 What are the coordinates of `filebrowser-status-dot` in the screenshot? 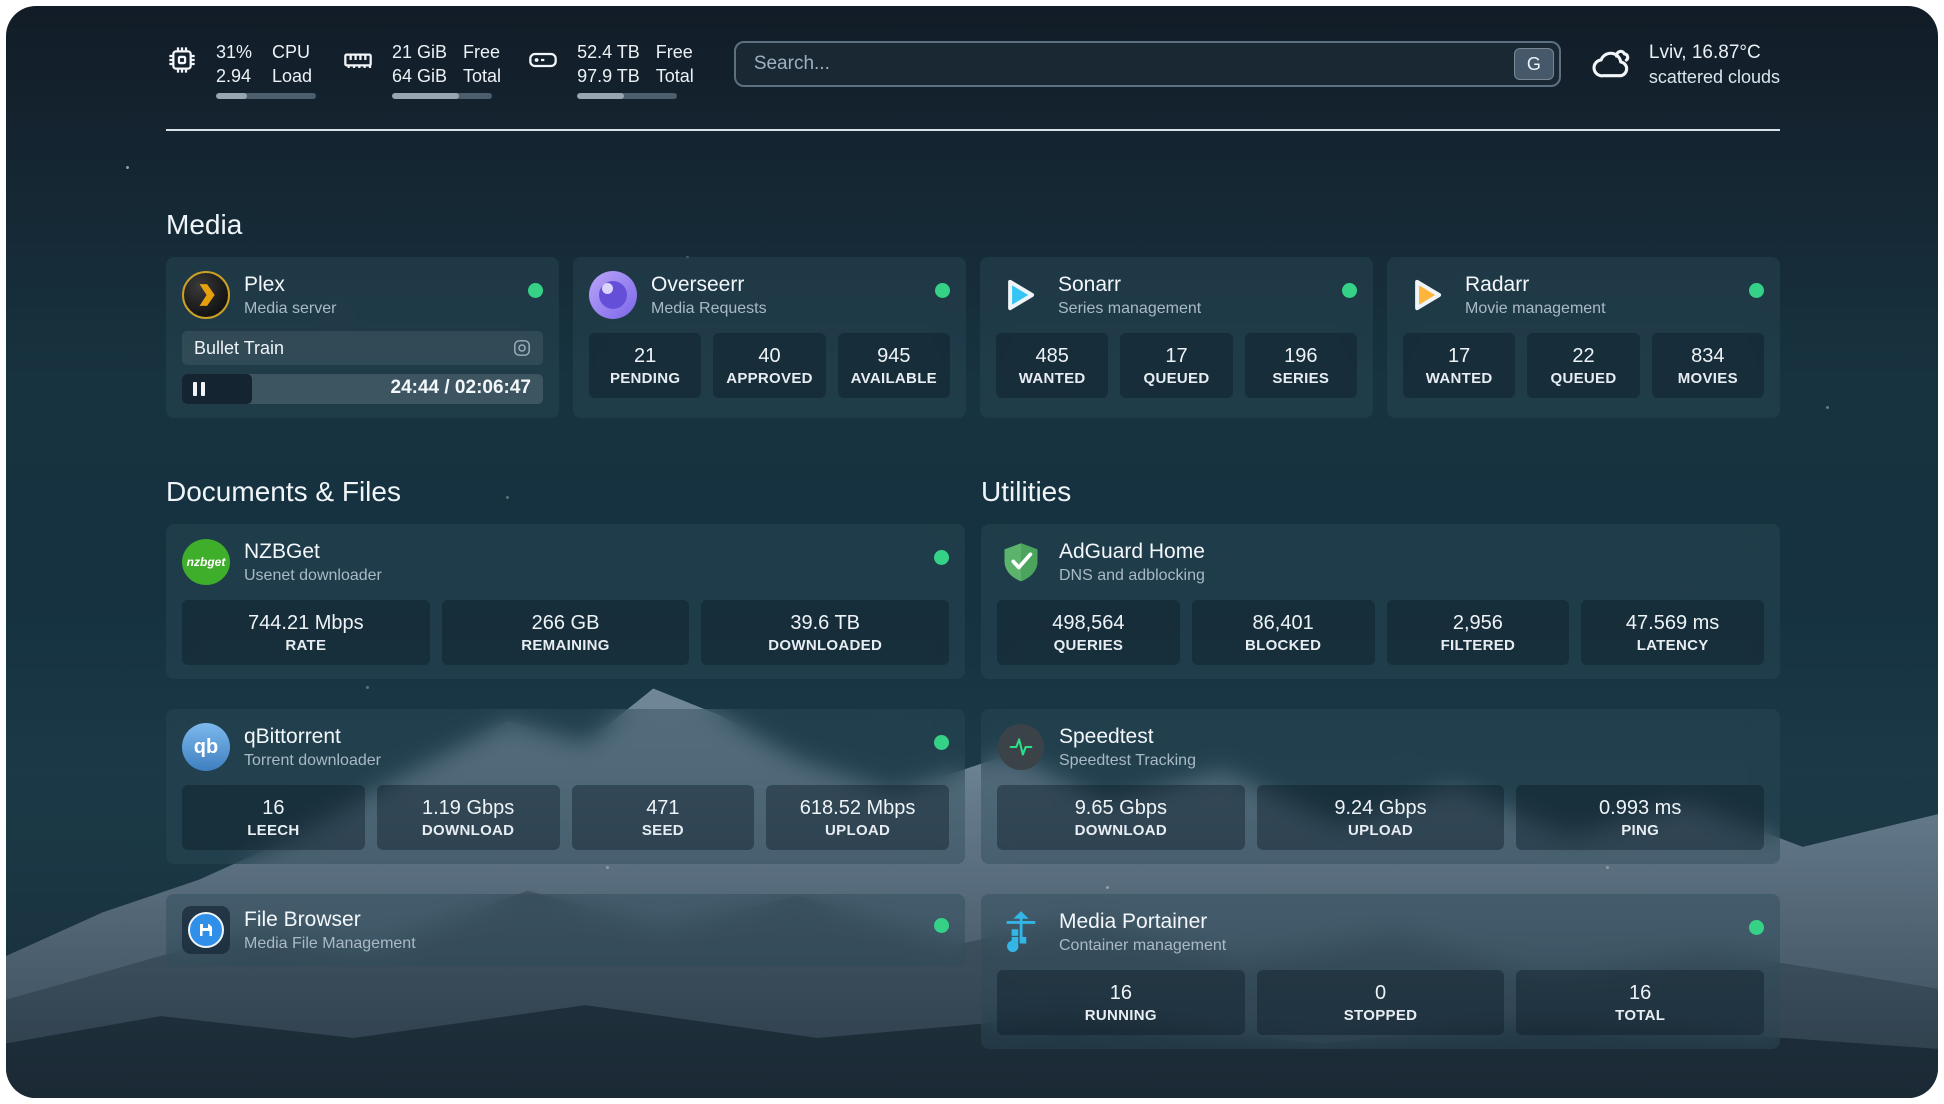 It's located at (941, 925).